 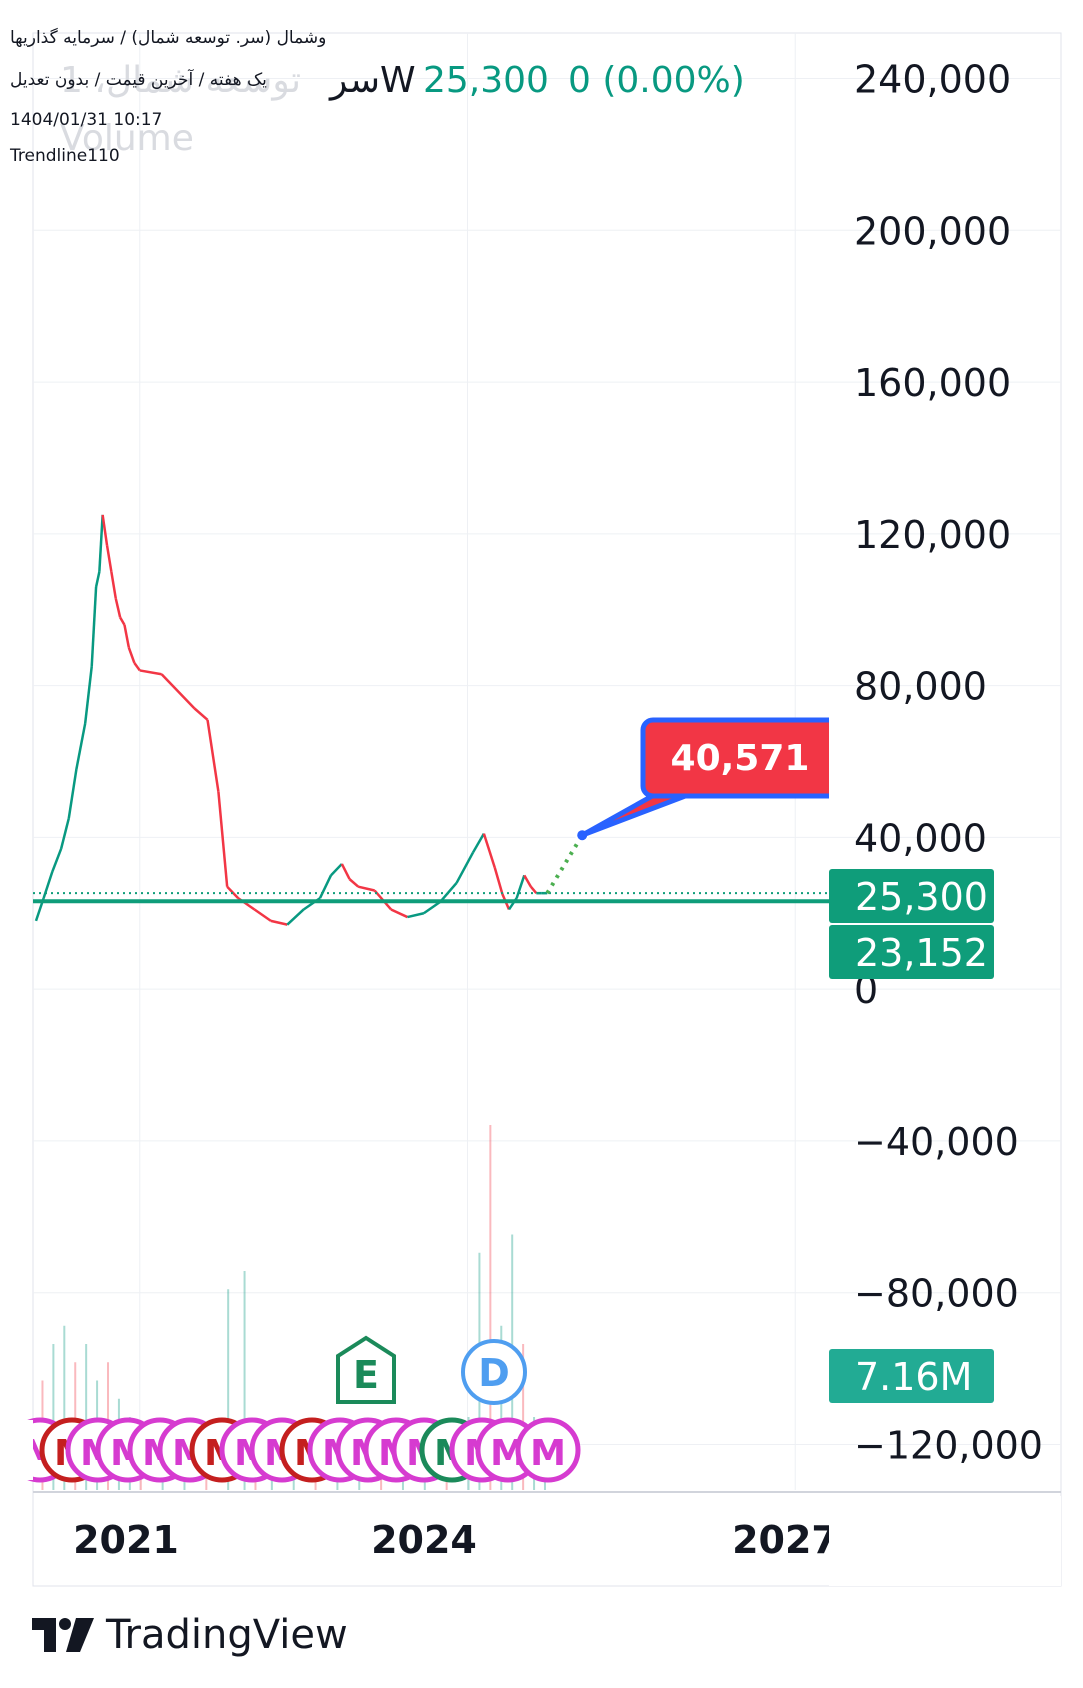 I want to click on dividend-marker-shape, so click(x=494, y=1372).